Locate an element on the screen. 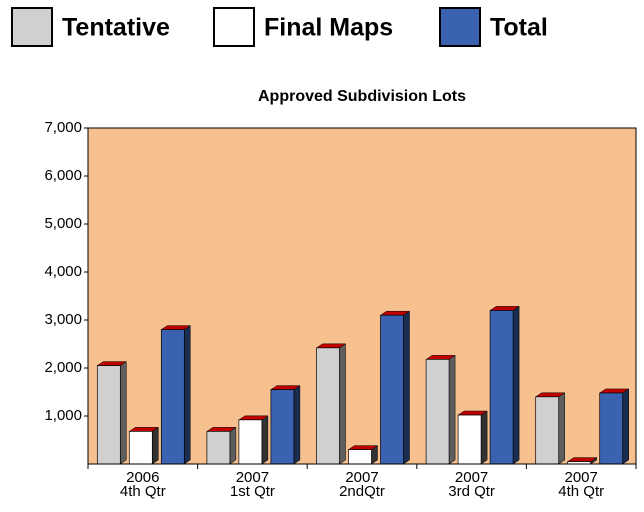  y-tick-label: 5,000 is located at coordinates (63, 223).